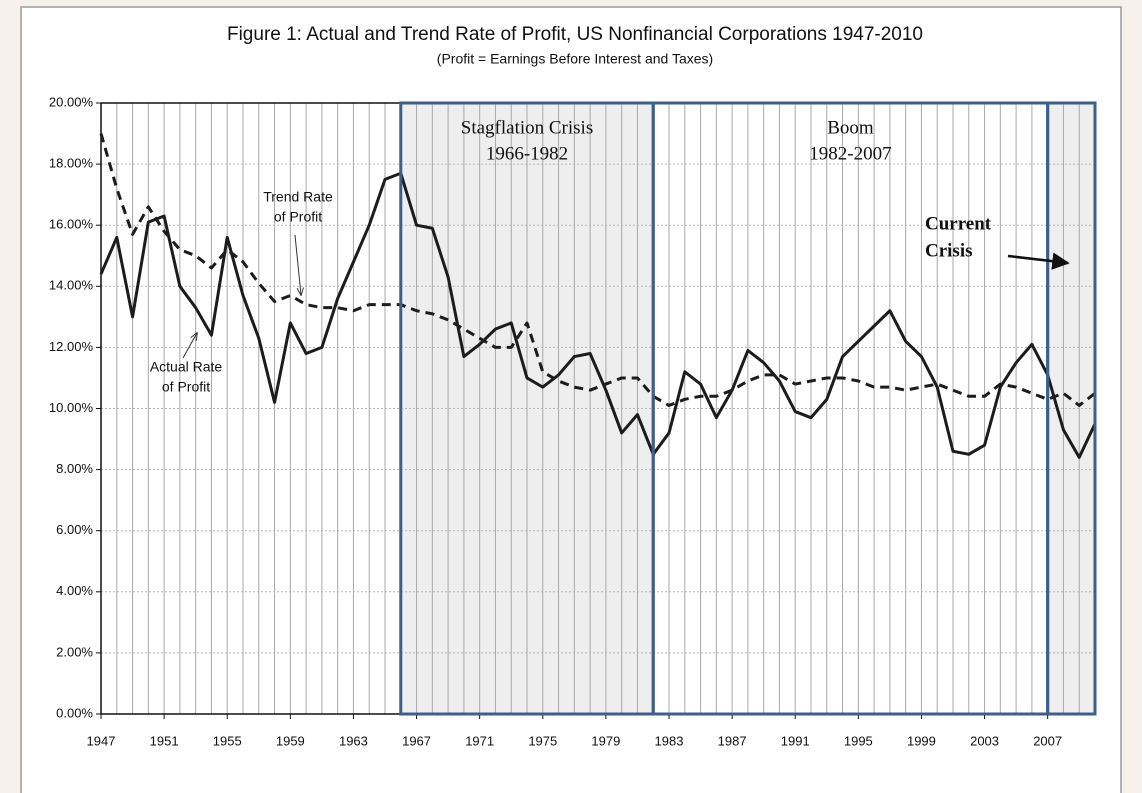  Describe the element at coordinates (949, 250) in the screenshot. I see `region-label: Crisis` at that location.